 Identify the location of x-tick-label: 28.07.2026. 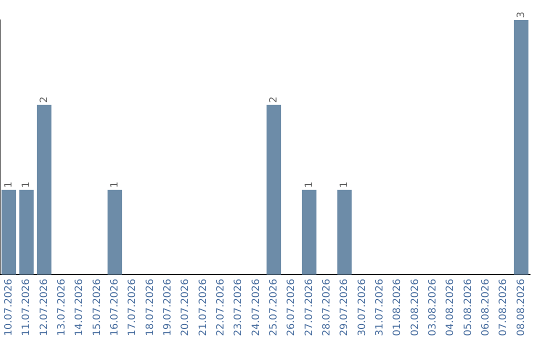
(326, 307).